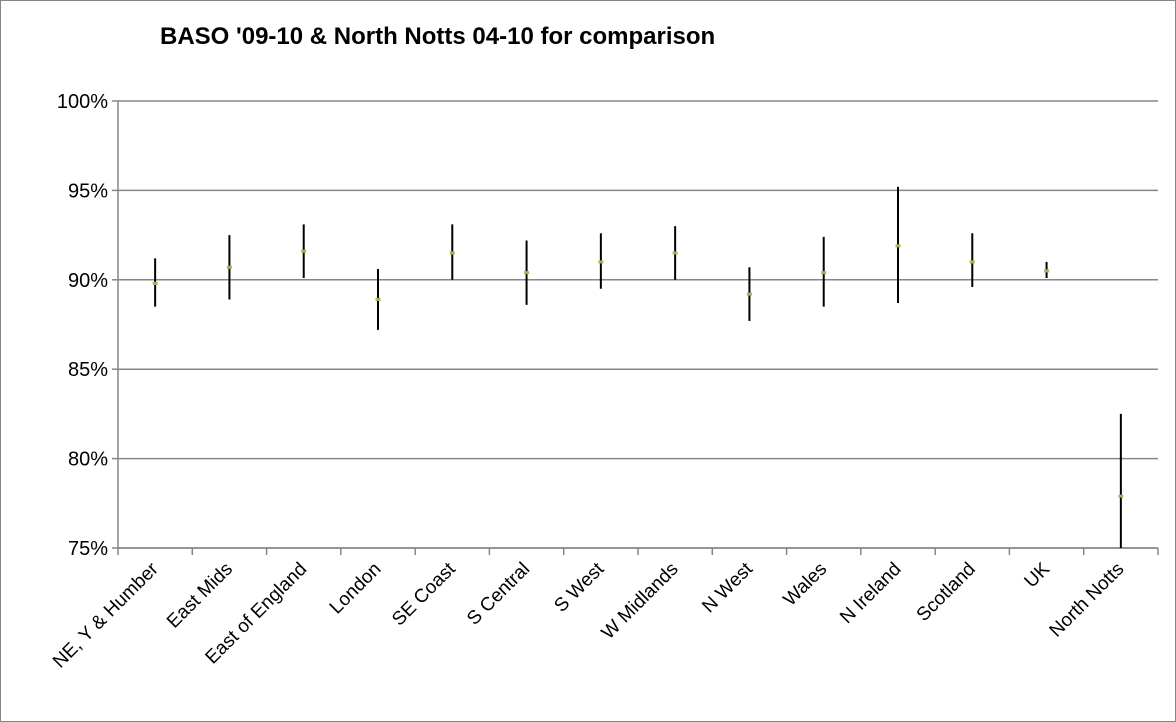 This screenshot has height=722, width=1176. What do you see at coordinates (806, 585) in the screenshot?
I see `x-category-label: Wales` at bounding box center [806, 585].